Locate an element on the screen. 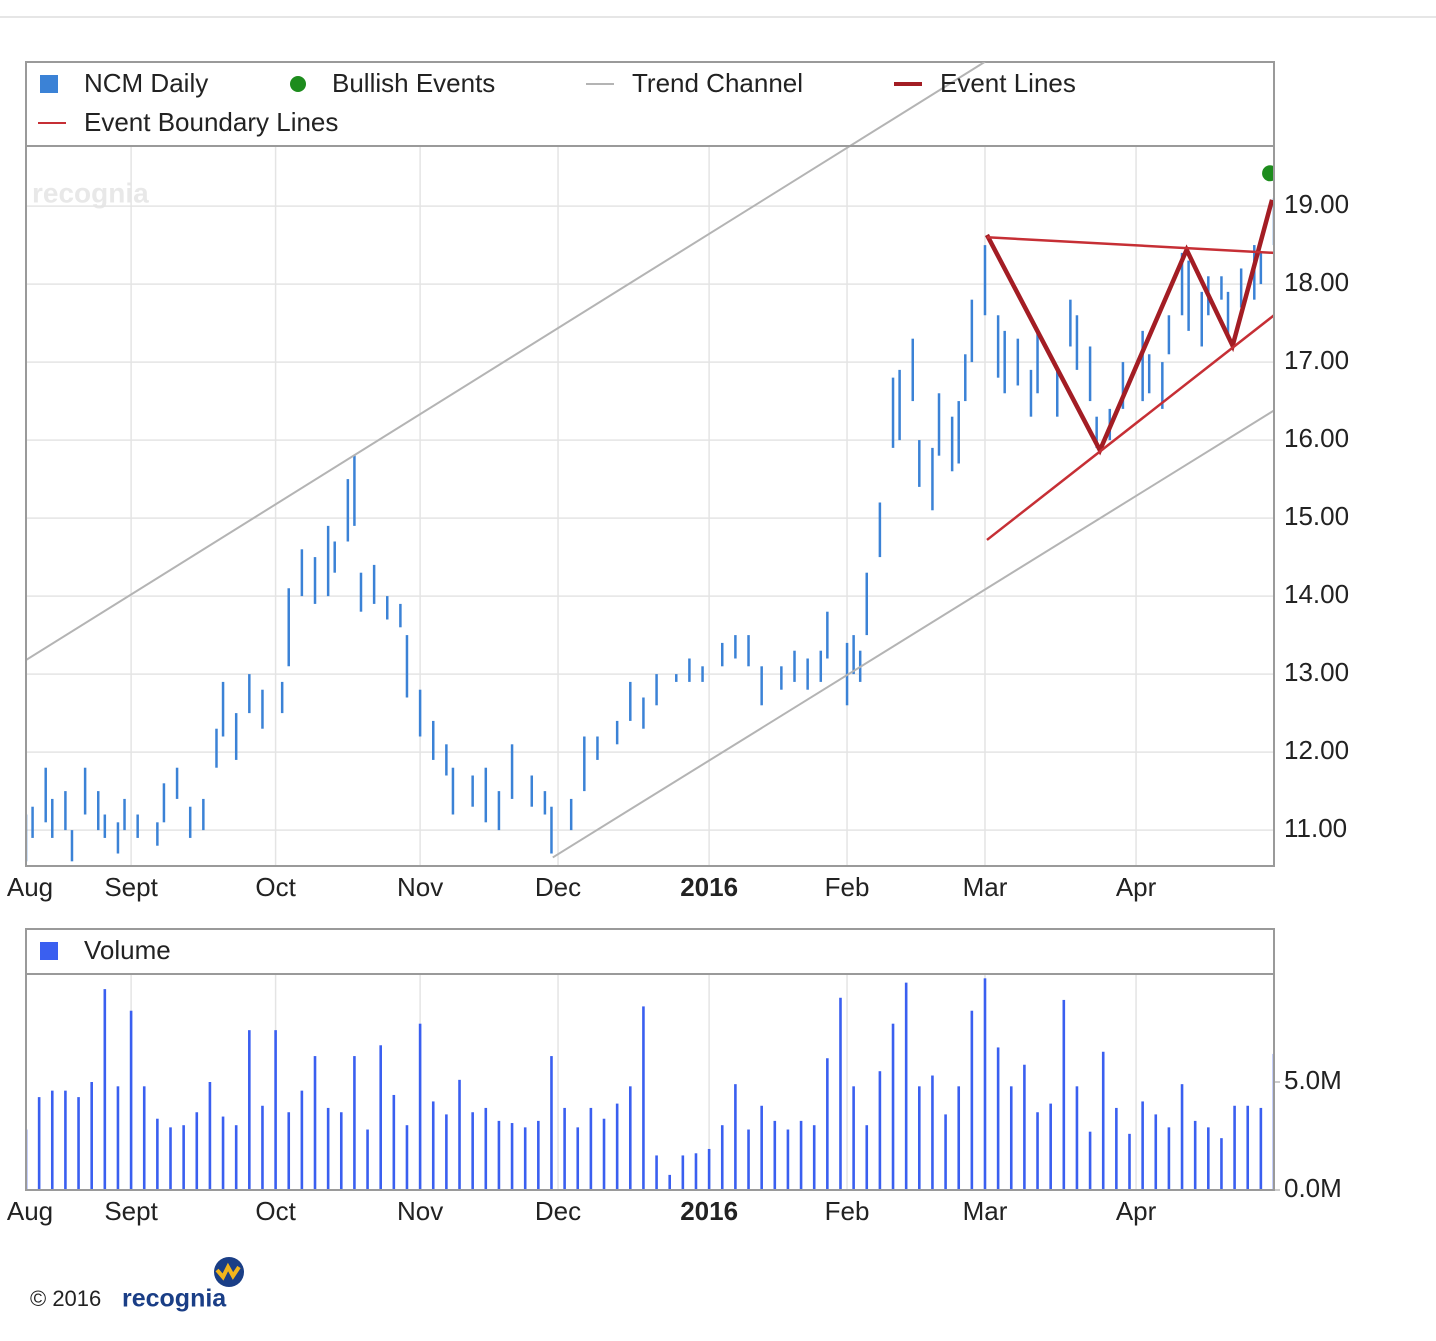  y-tick-label: 19.00 is located at coordinates (1316, 204).